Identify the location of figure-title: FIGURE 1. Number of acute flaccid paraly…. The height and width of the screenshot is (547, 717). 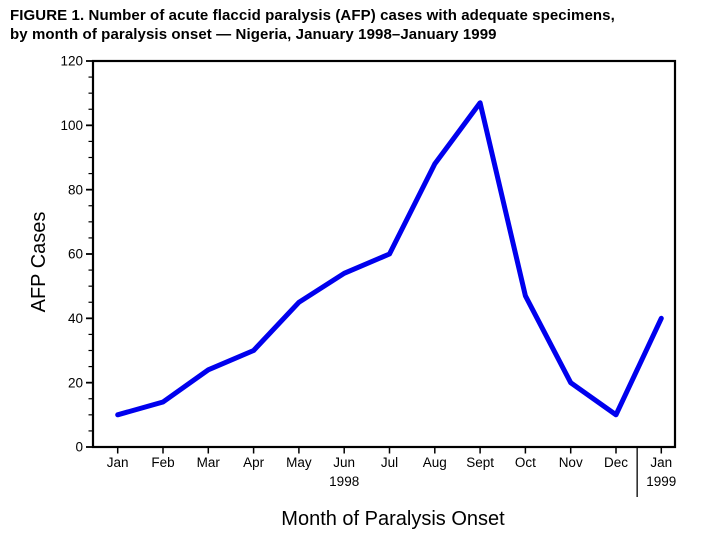
(361, 25).